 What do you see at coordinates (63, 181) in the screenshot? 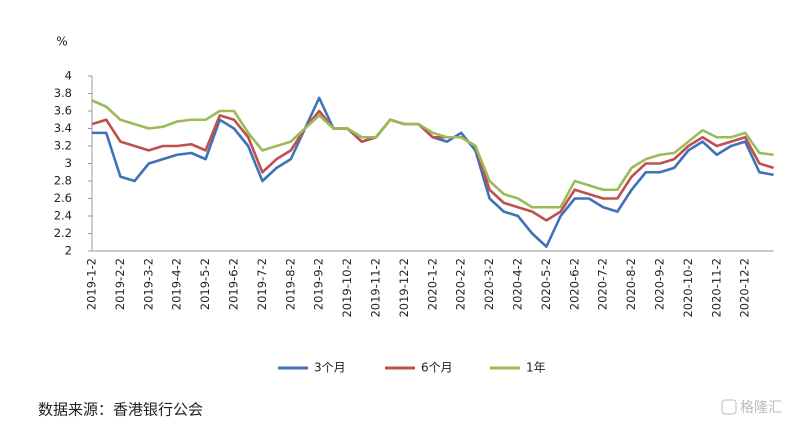
I see `y-tick-label: 2.8` at bounding box center [63, 181].